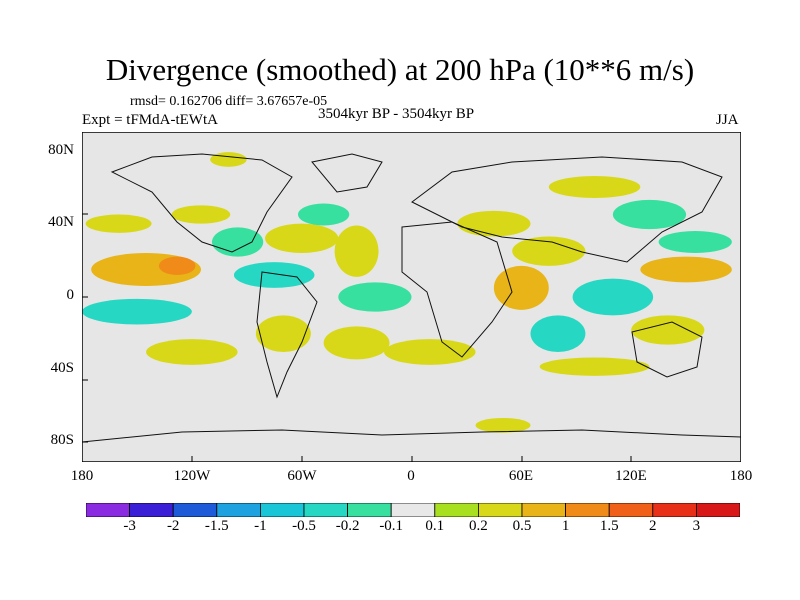 The image size is (800, 600). Describe the element at coordinates (173, 526) in the screenshot. I see `colorbar-label: -2` at that location.